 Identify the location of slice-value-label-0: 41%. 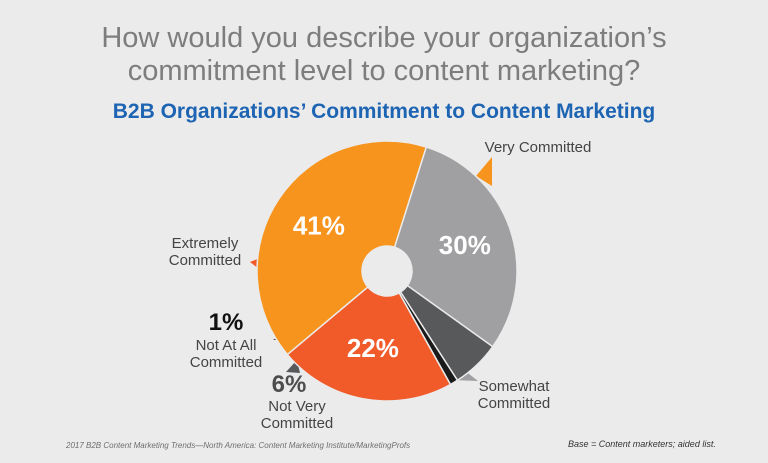
(319, 225).